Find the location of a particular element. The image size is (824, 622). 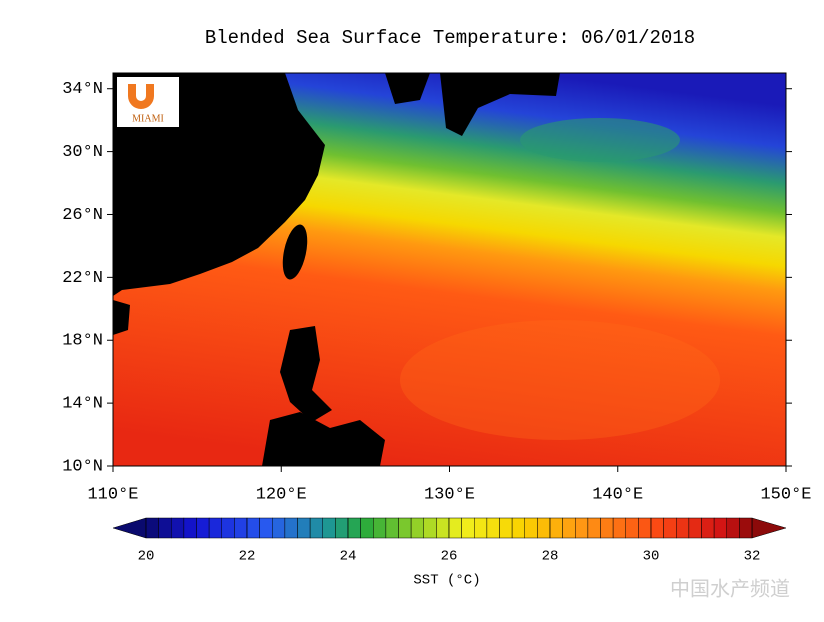

lat-label: 22°N is located at coordinates (82, 278).